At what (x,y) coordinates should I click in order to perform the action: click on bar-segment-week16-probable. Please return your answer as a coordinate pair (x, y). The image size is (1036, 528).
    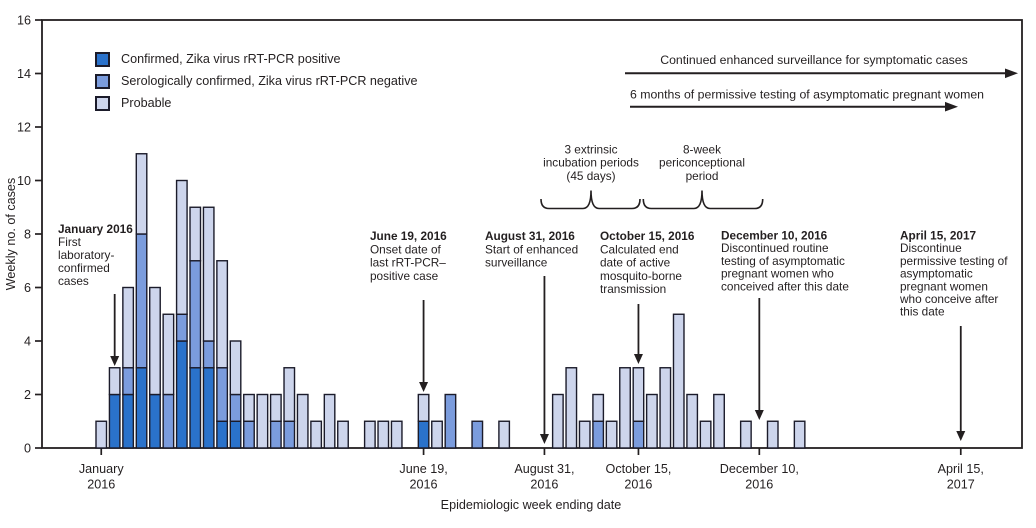
    Looking at the image, I should click on (316, 434).